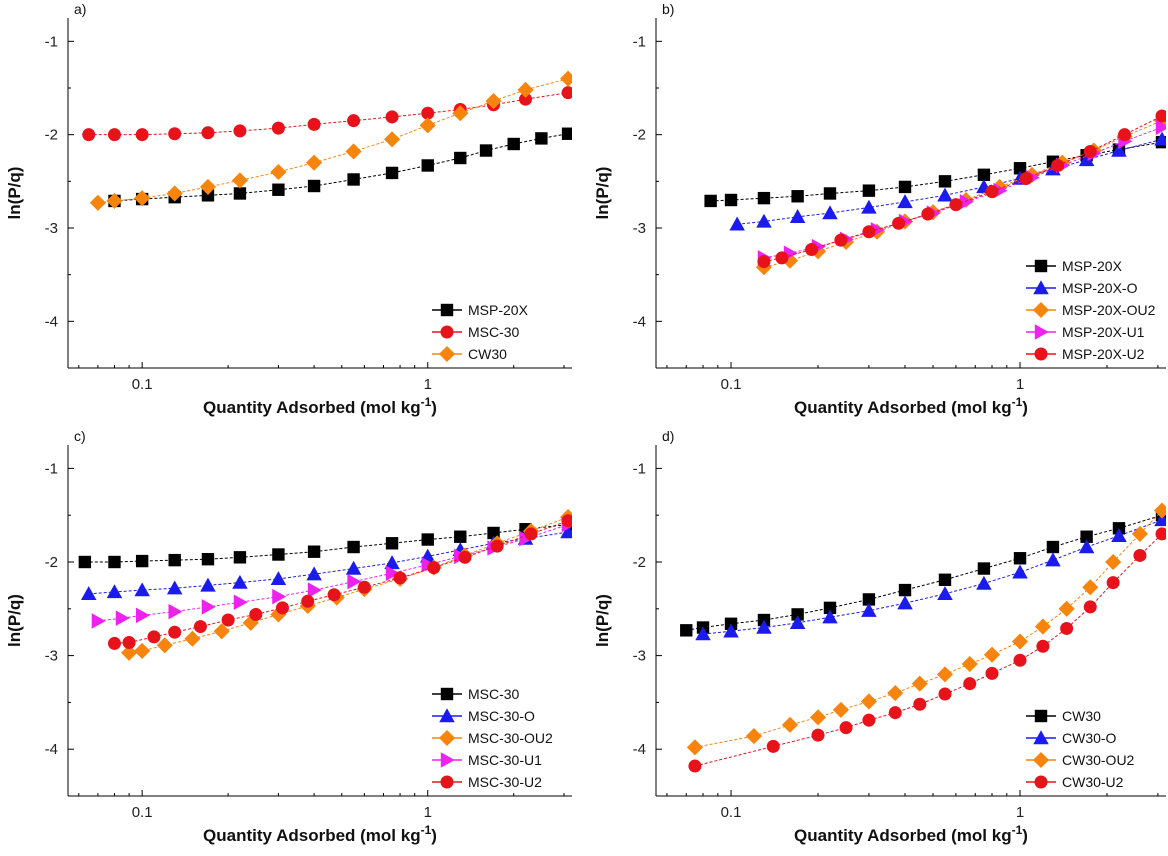  What do you see at coordinates (51, 749) in the screenshot?
I see `y-tick-label: -4` at bounding box center [51, 749].